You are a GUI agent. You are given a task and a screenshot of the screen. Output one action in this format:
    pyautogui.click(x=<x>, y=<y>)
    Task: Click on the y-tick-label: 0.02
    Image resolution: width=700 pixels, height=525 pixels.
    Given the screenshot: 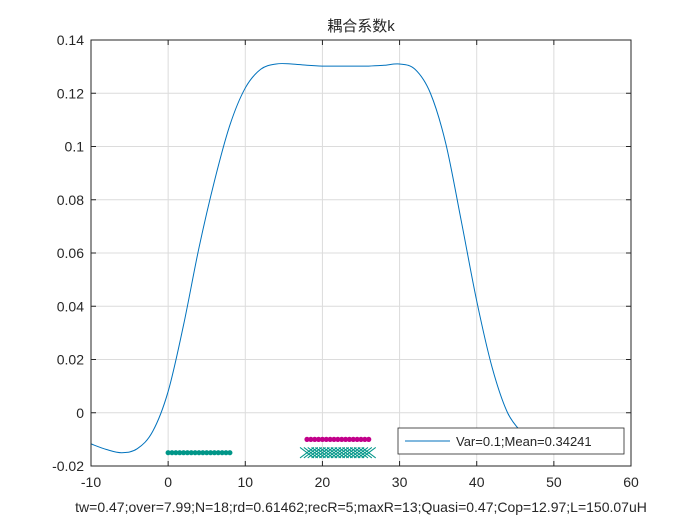 What is the action you would take?
    pyautogui.click(x=70, y=360)
    